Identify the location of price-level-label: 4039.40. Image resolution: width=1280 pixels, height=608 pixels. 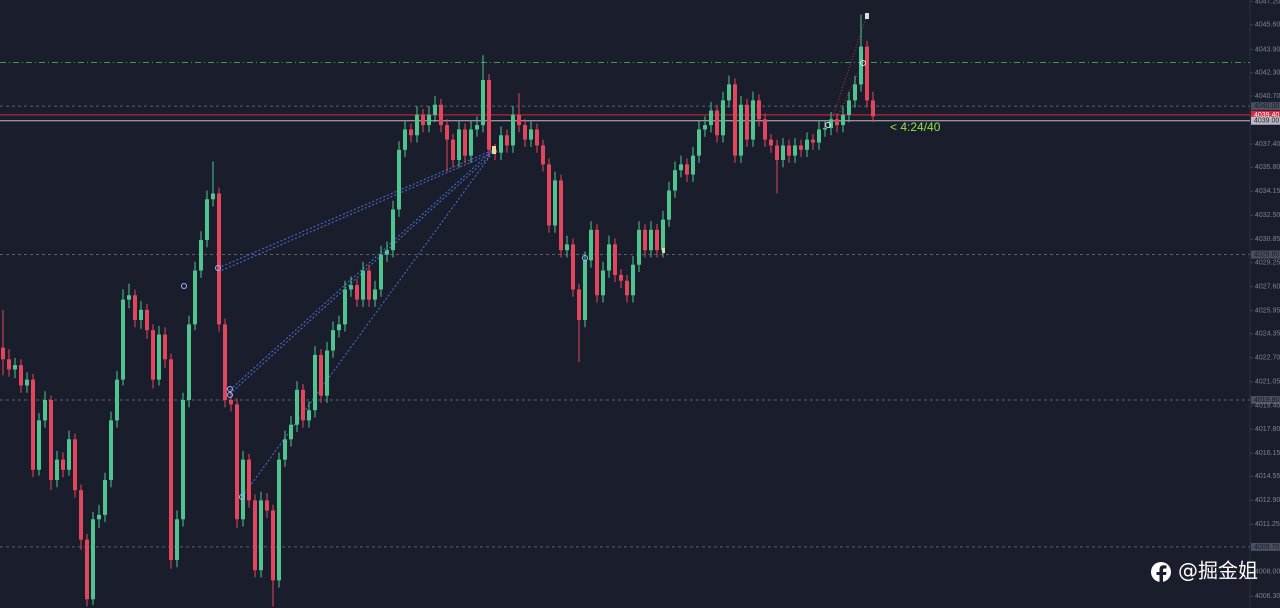
(1266, 115).